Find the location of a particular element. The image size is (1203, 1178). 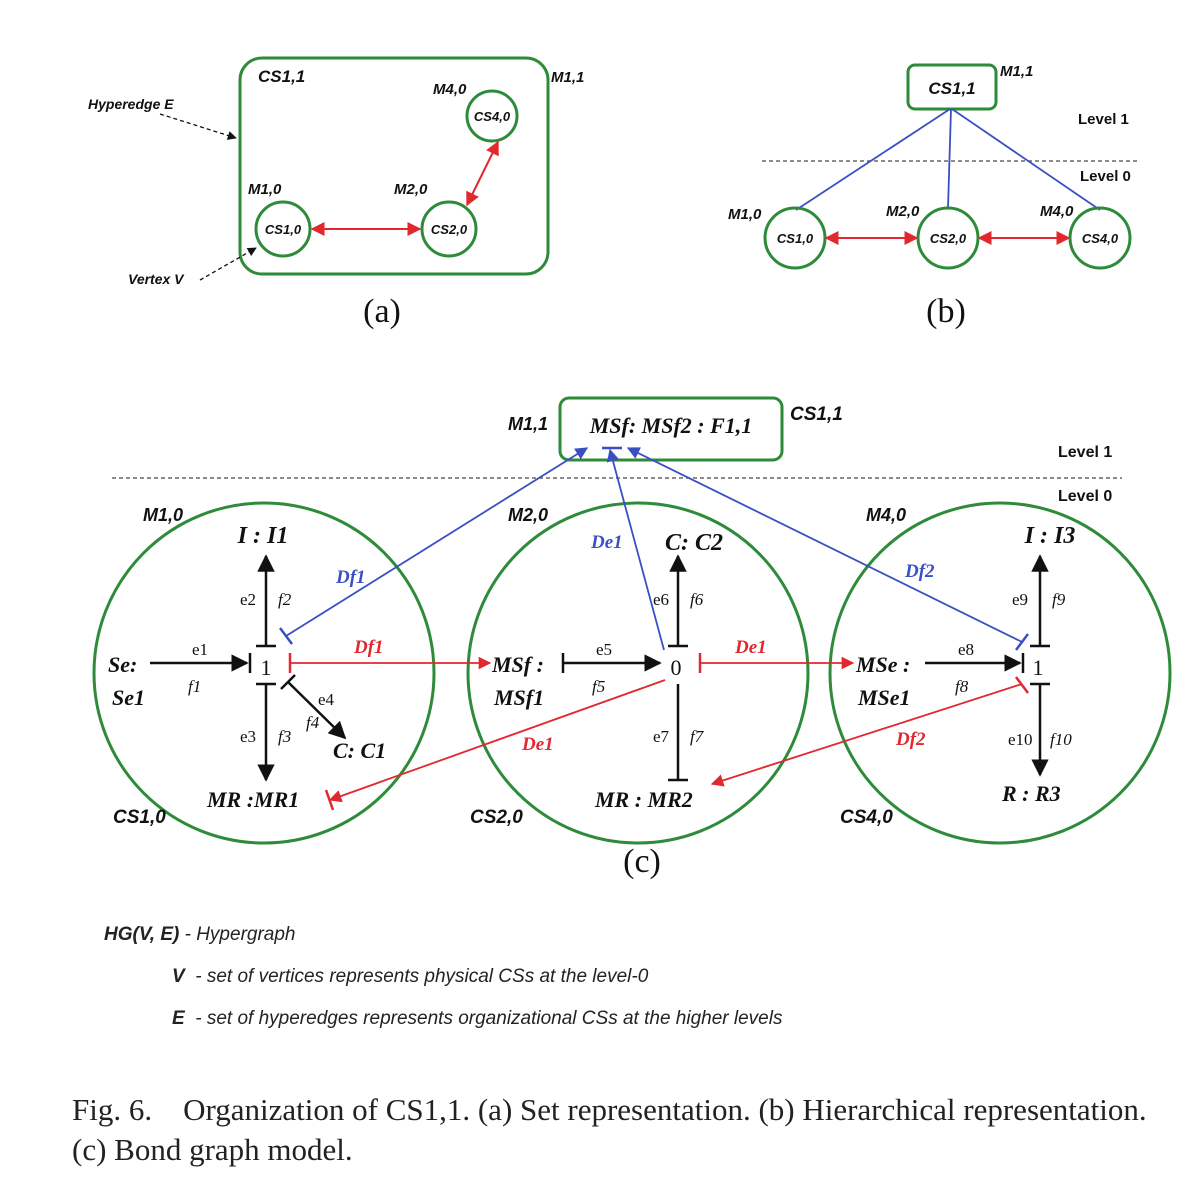

cs10-circle is located at coordinates (264, 673).